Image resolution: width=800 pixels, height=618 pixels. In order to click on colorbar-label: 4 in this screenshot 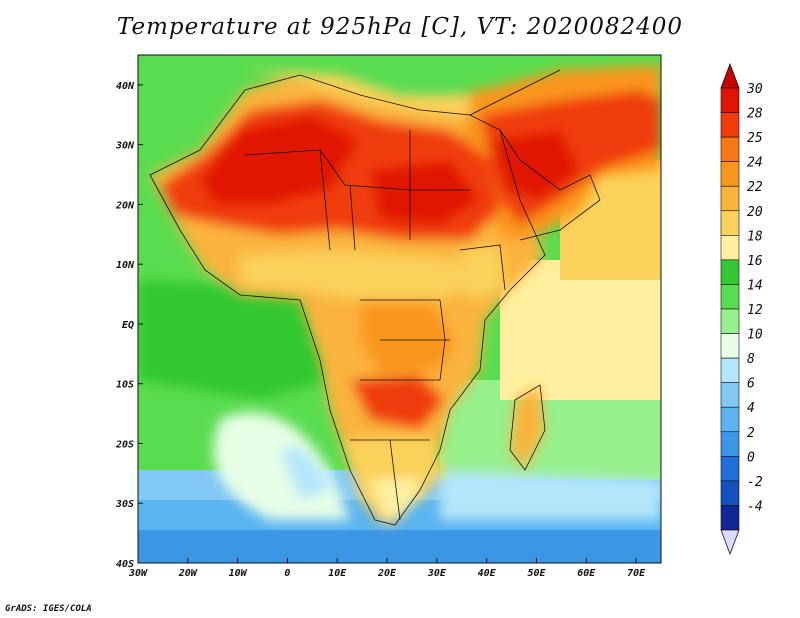, I will do `click(751, 408)`.